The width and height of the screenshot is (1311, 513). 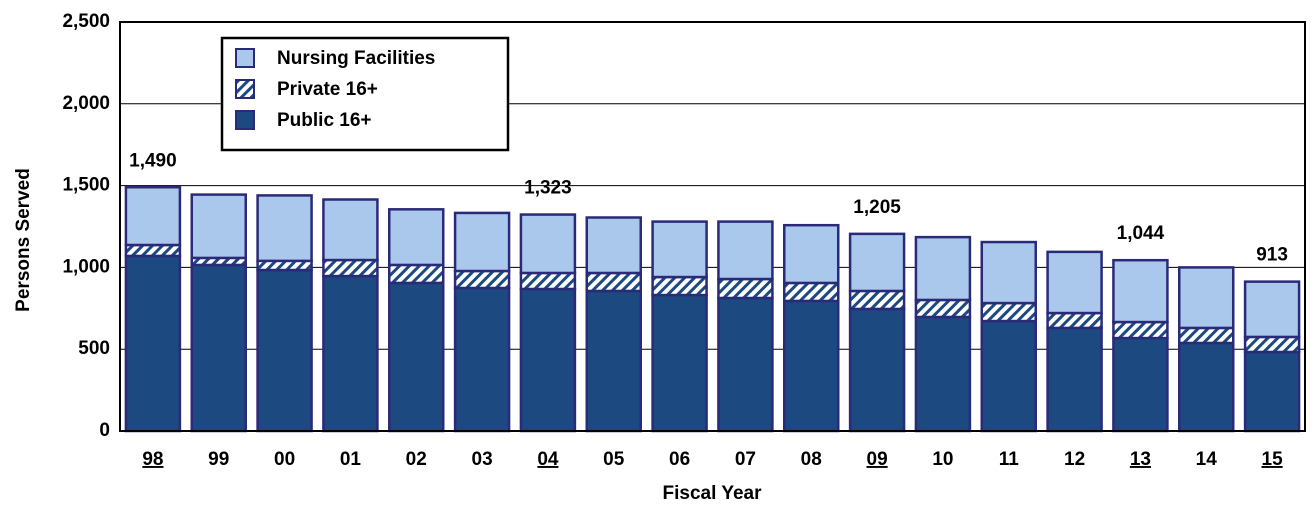 What do you see at coordinates (482, 459) in the screenshot?
I see `x-tick-label: 03` at bounding box center [482, 459].